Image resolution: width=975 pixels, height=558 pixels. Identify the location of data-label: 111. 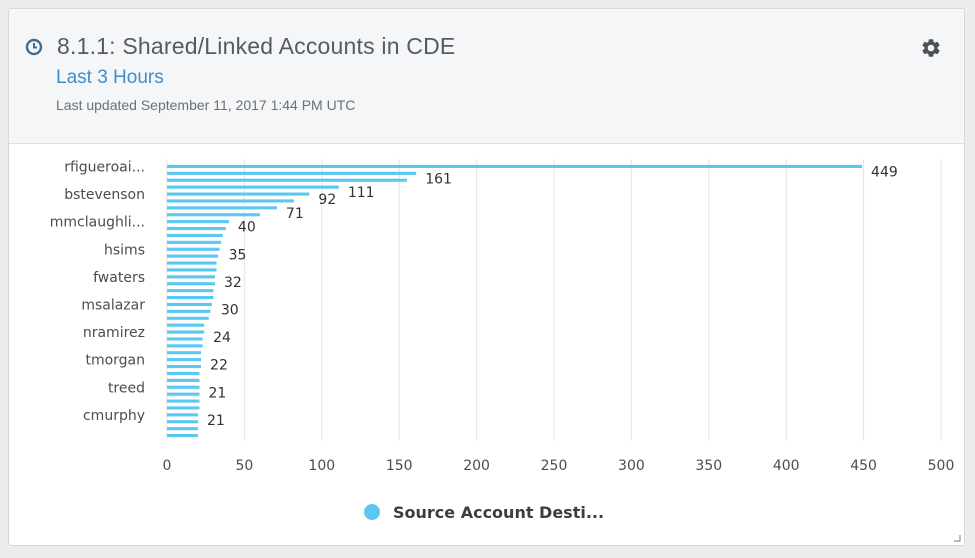
(361, 193).